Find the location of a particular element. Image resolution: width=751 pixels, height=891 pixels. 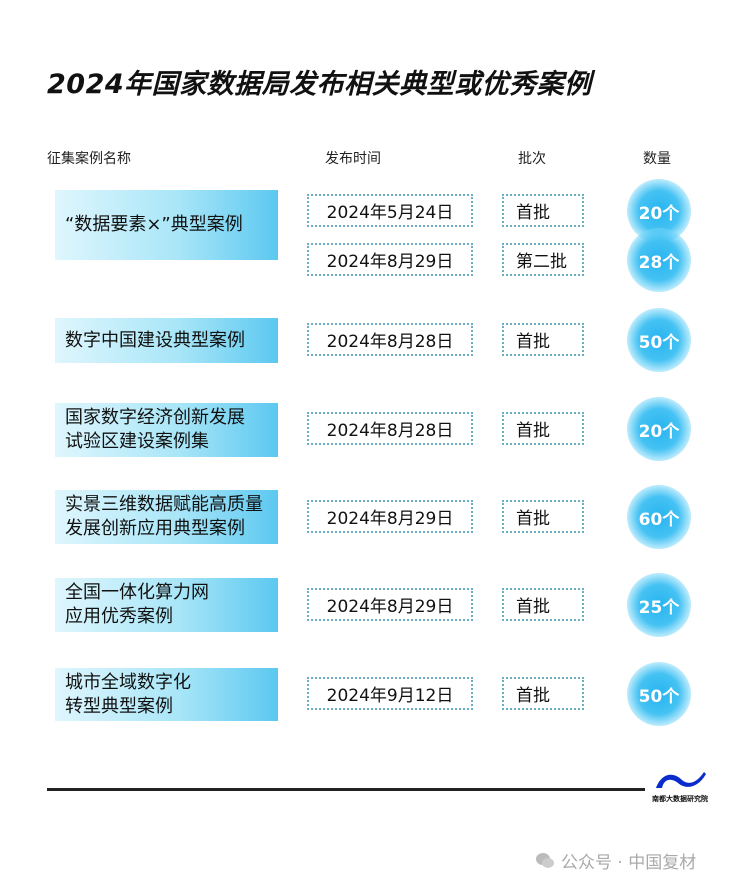

watermark-text: 公众号 · 中国复材 is located at coordinates (629, 863).